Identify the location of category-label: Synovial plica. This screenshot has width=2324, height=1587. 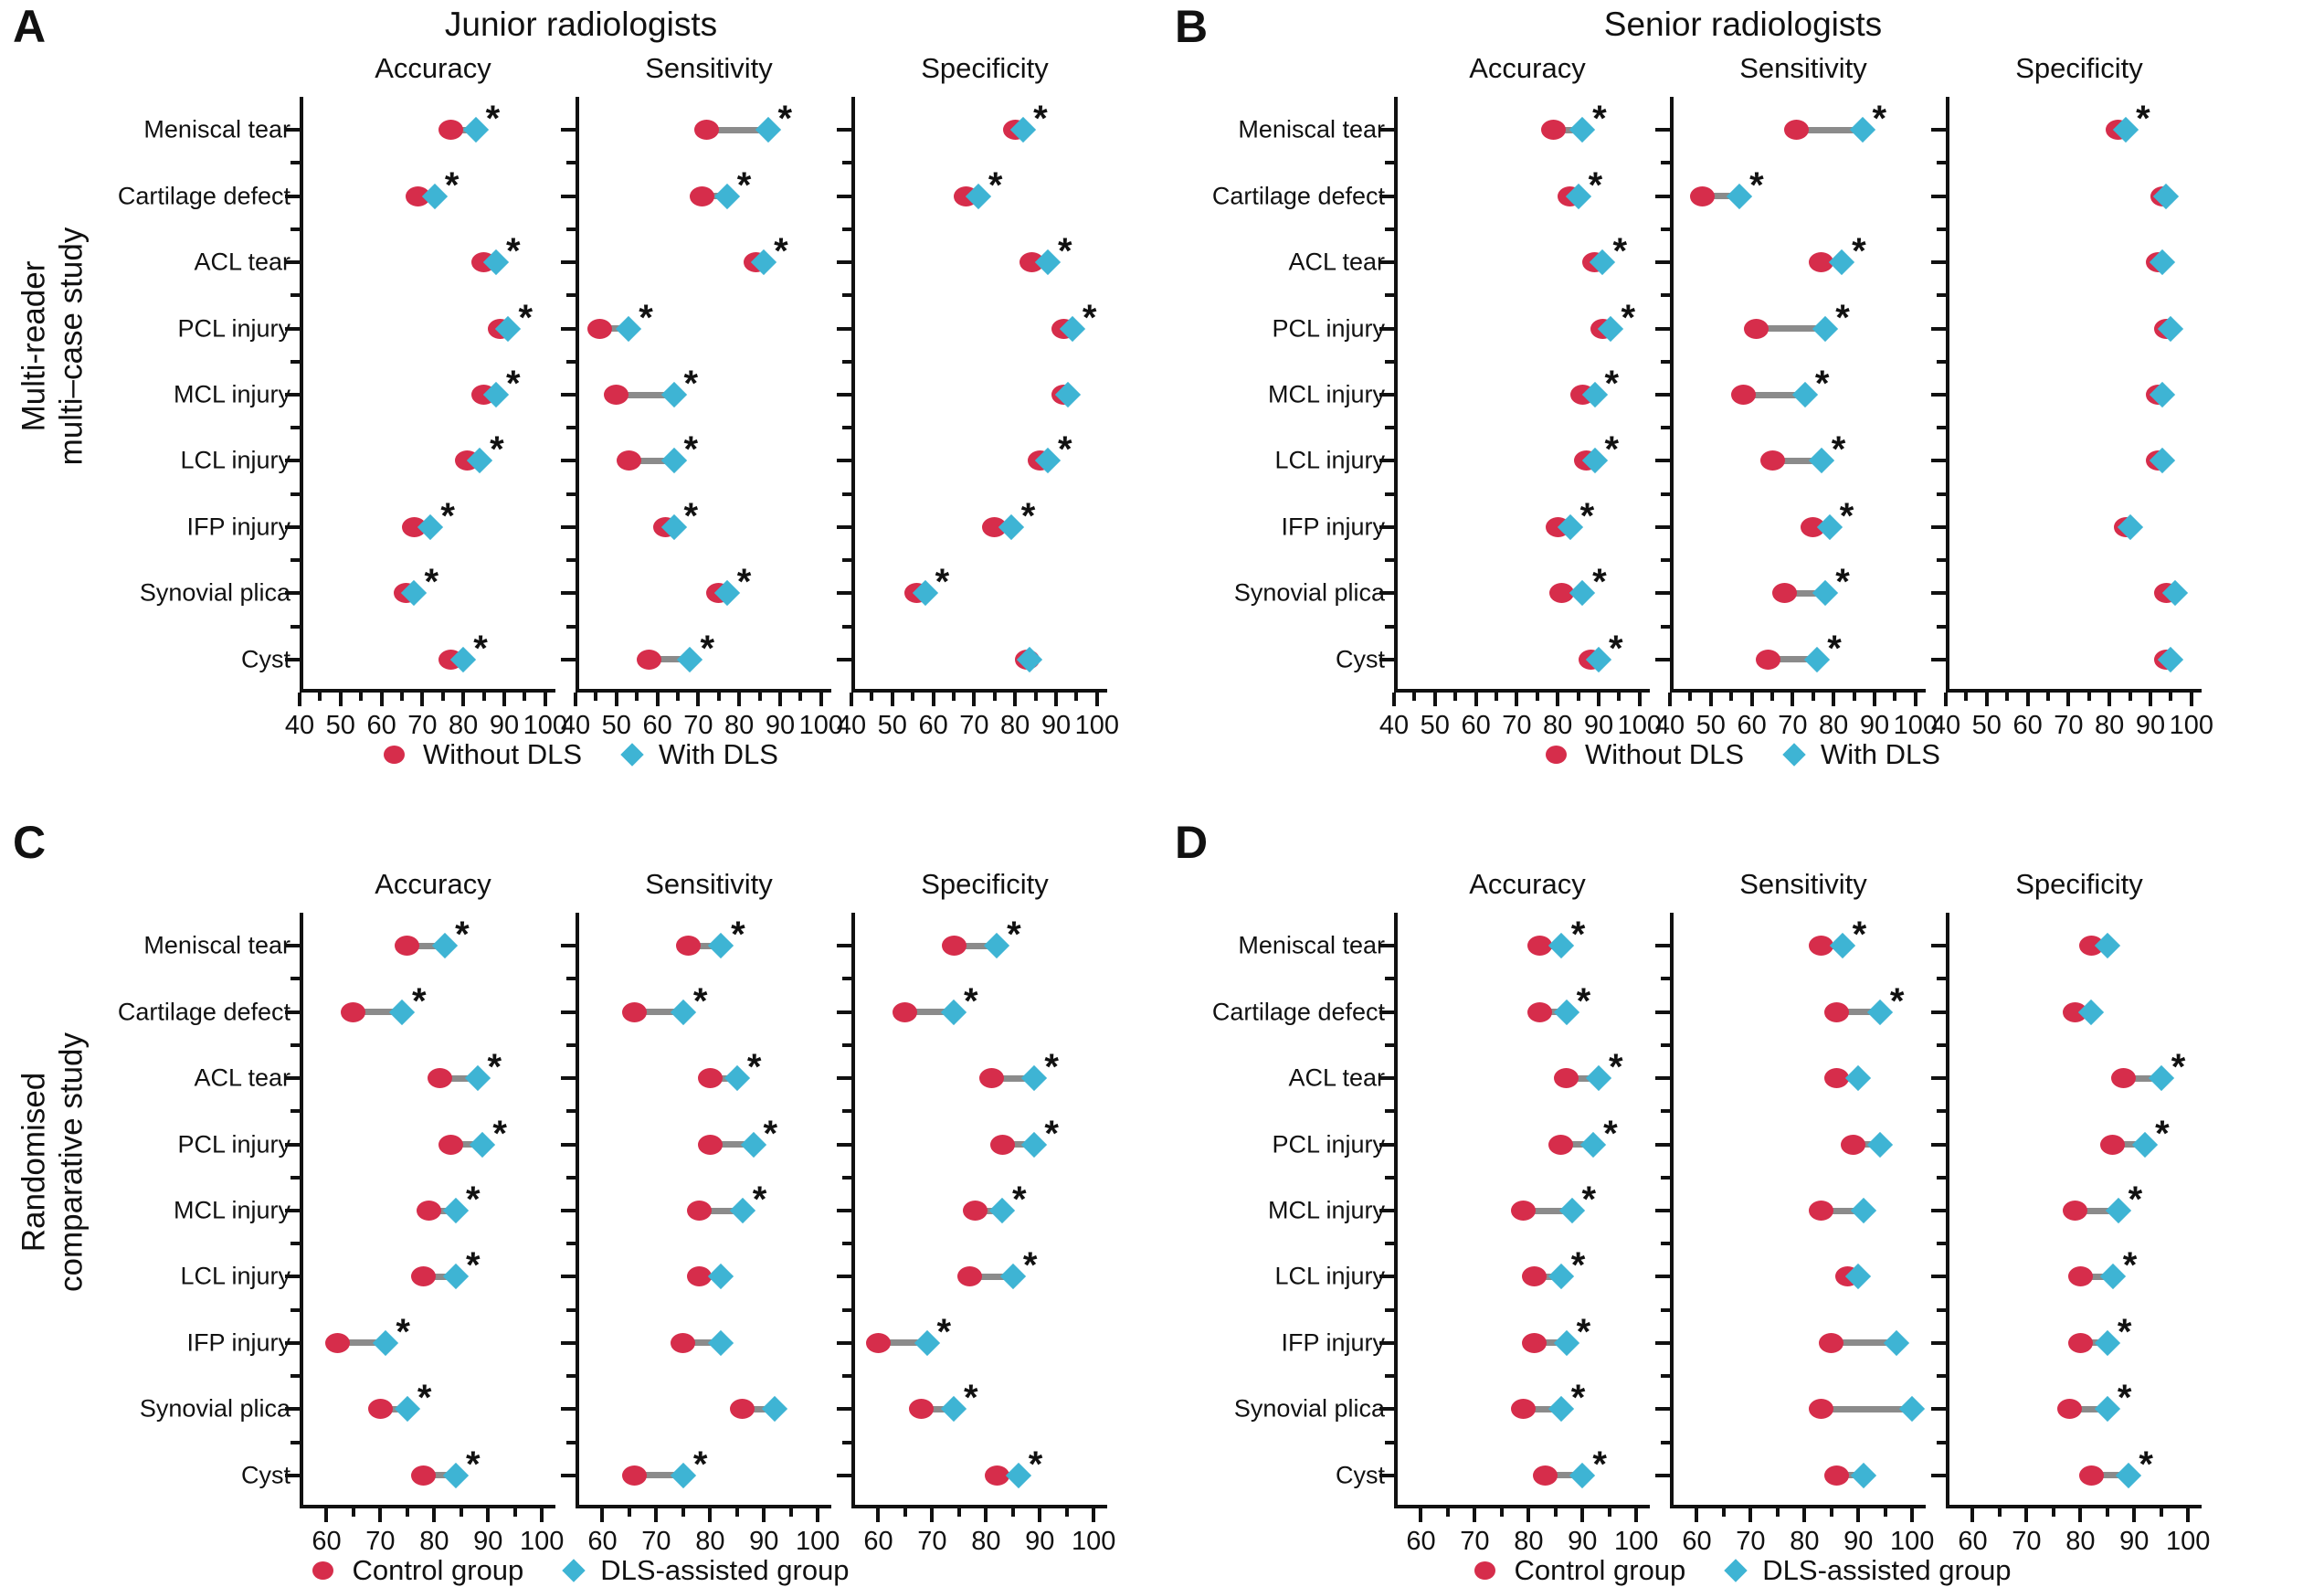
(214, 592).